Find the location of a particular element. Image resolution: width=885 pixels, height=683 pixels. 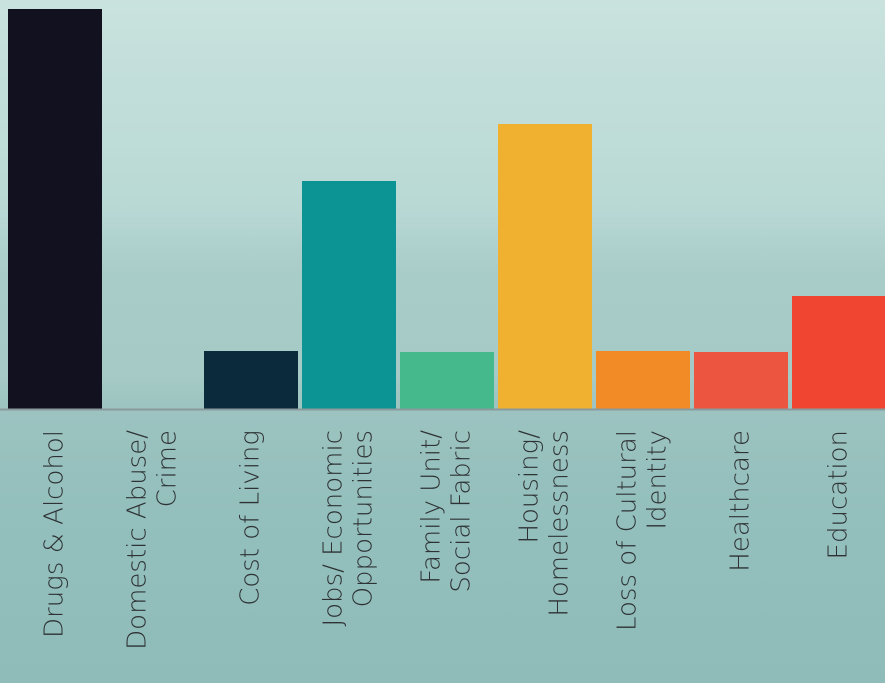

x-tick-label: Housing/ is located at coordinates (530, 487).